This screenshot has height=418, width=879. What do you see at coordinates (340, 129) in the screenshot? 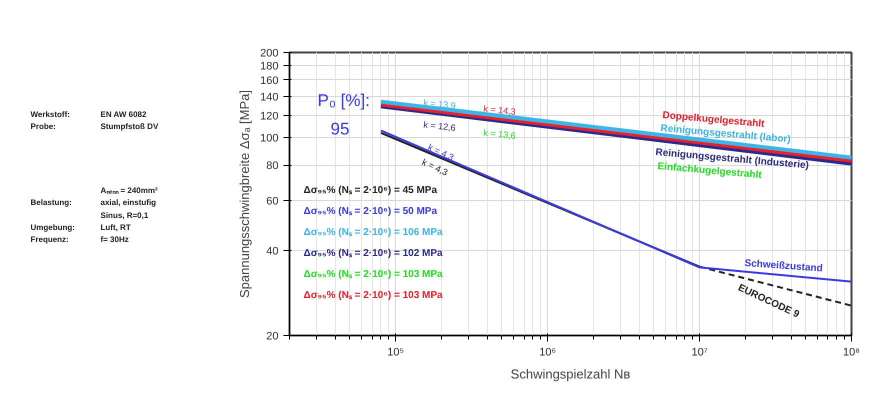
I see `annotation: 95` at bounding box center [340, 129].